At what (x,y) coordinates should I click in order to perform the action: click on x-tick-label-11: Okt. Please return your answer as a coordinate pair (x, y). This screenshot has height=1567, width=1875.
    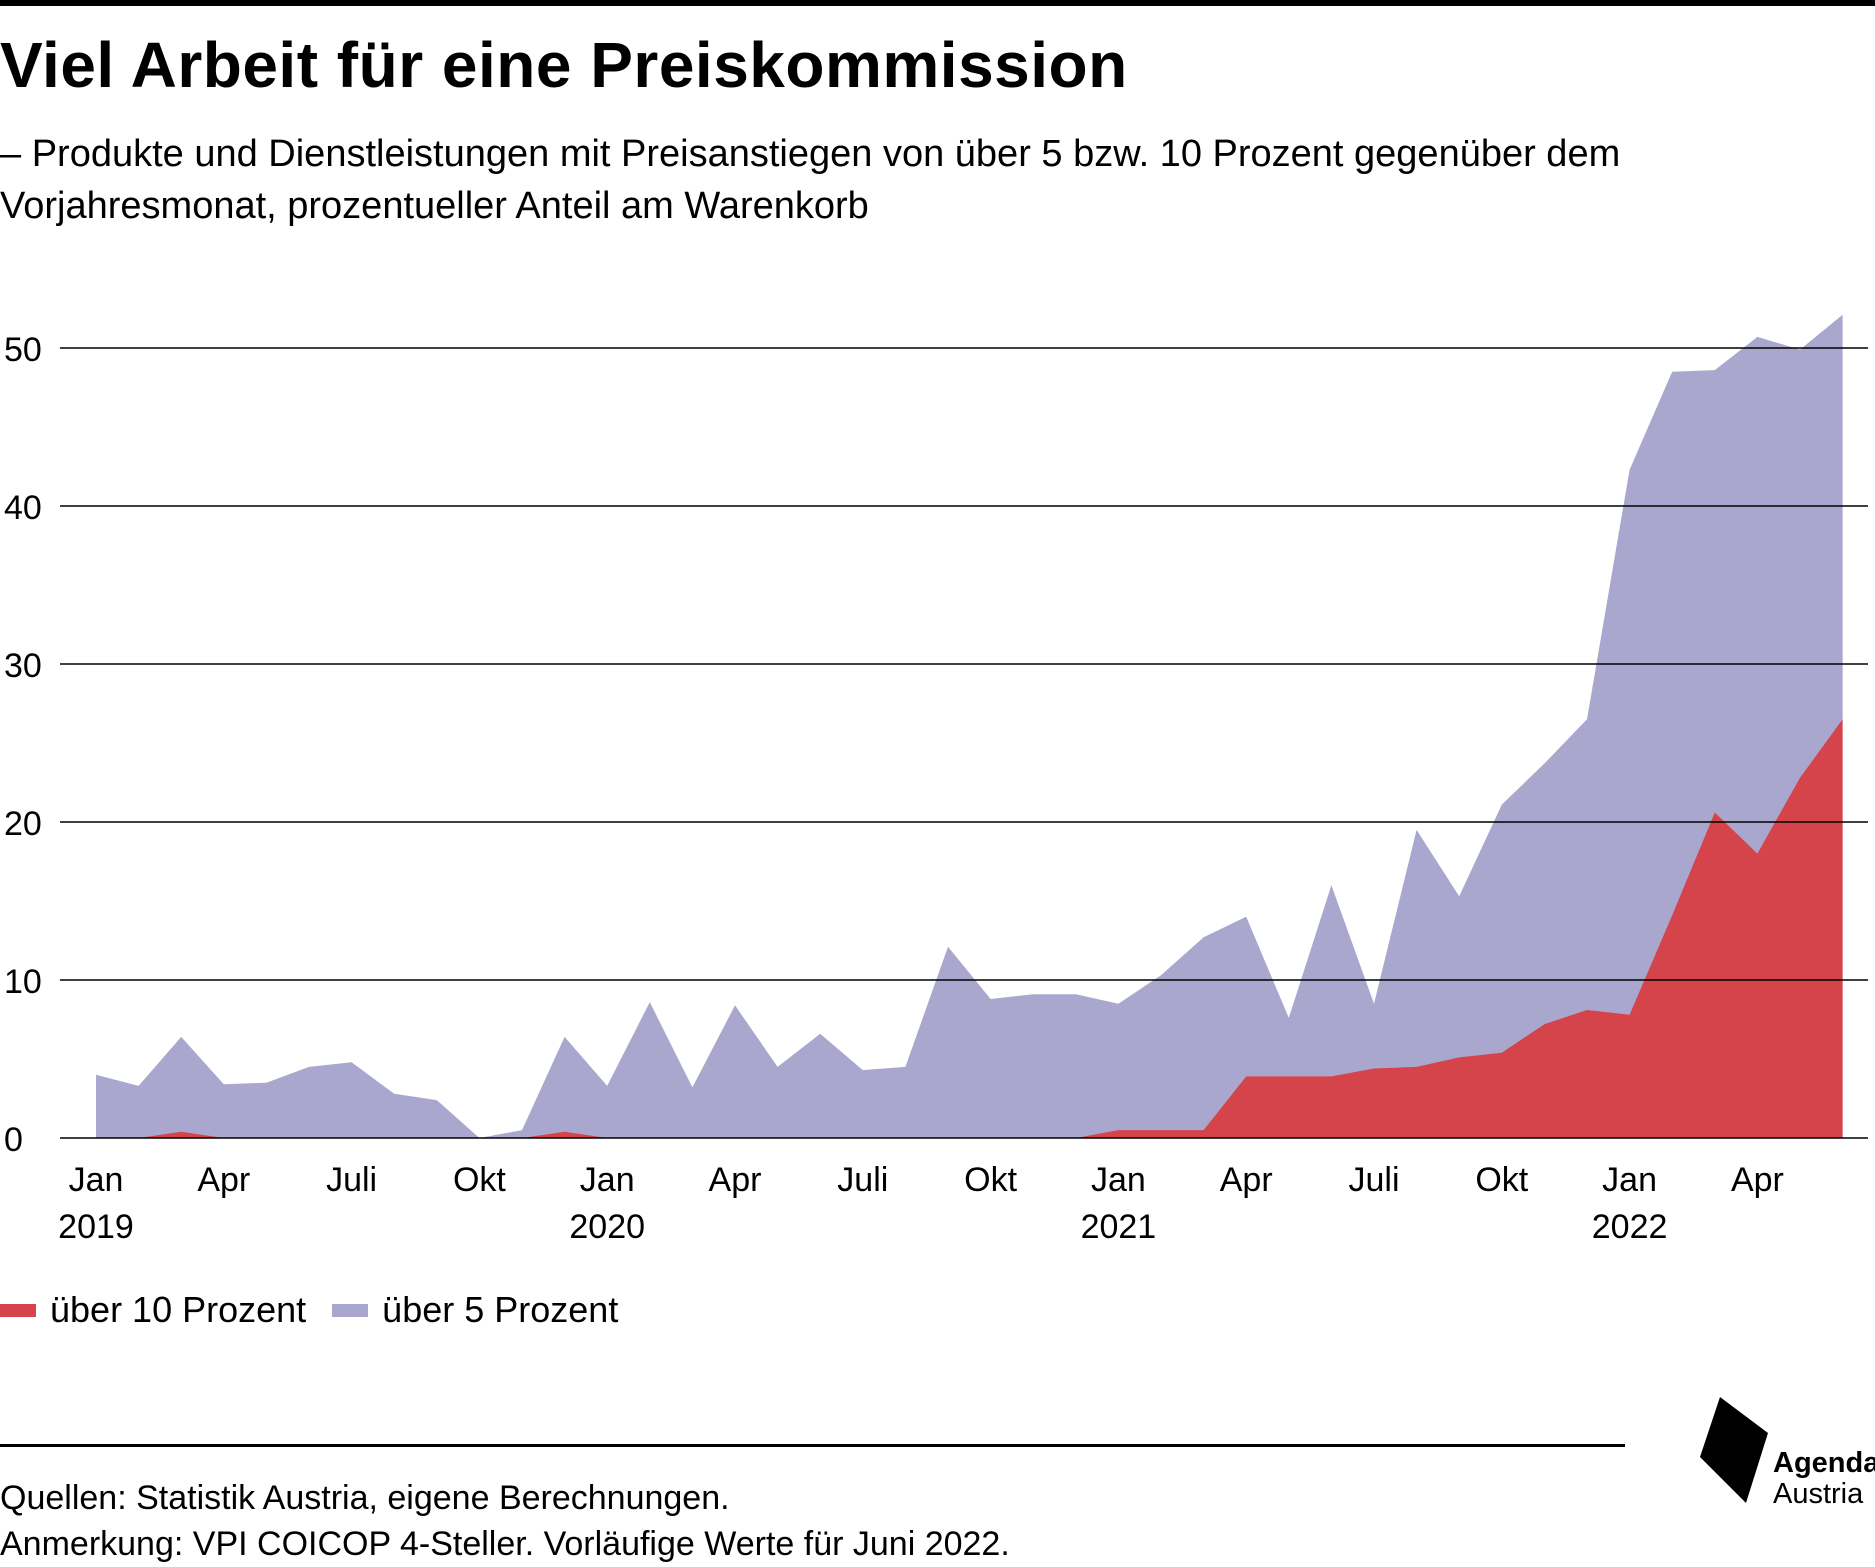
    Looking at the image, I should click on (1501, 1180).